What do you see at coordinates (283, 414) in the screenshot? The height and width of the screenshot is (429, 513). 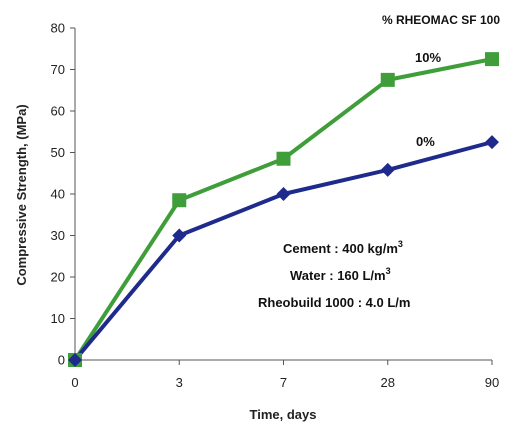 I see `x-axis-title: Time, days` at bounding box center [283, 414].